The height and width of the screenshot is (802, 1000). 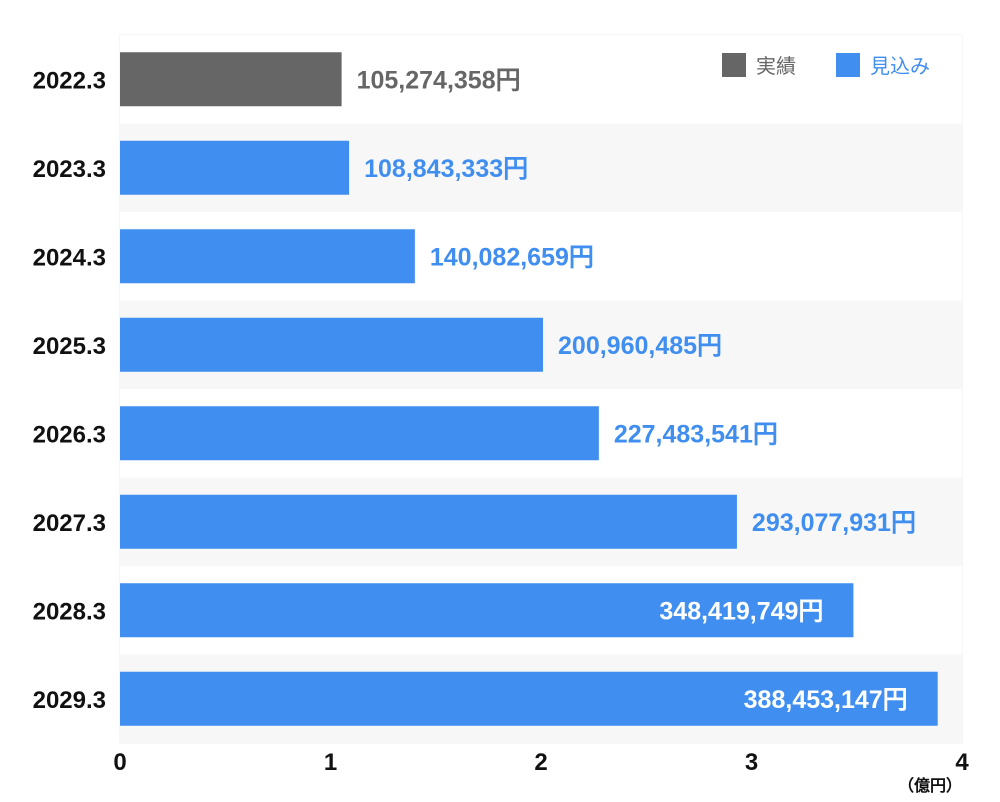 What do you see at coordinates (69, 346) in the screenshot?
I see `category-label: 2025.3` at bounding box center [69, 346].